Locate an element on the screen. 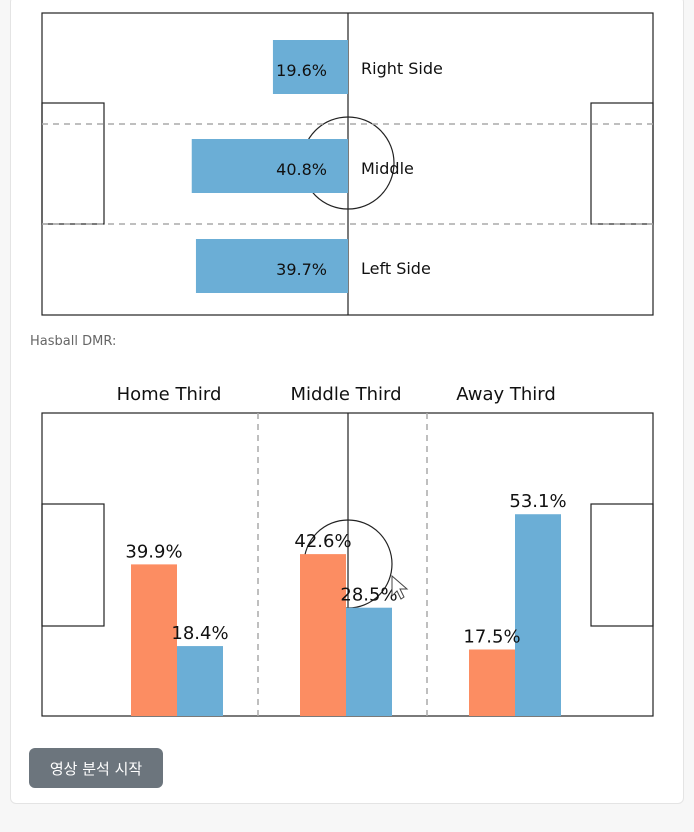 The image size is (694, 832). category-label-middle-third: Middle Third is located at coordinates (345, 394).